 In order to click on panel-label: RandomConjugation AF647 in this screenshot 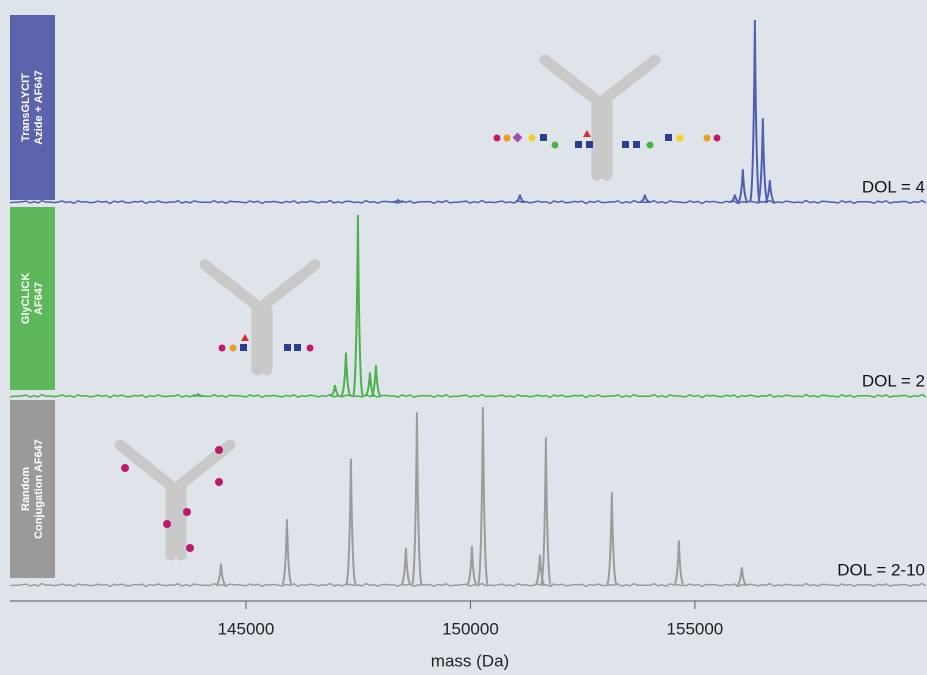, I will do `click(32, 489)`.